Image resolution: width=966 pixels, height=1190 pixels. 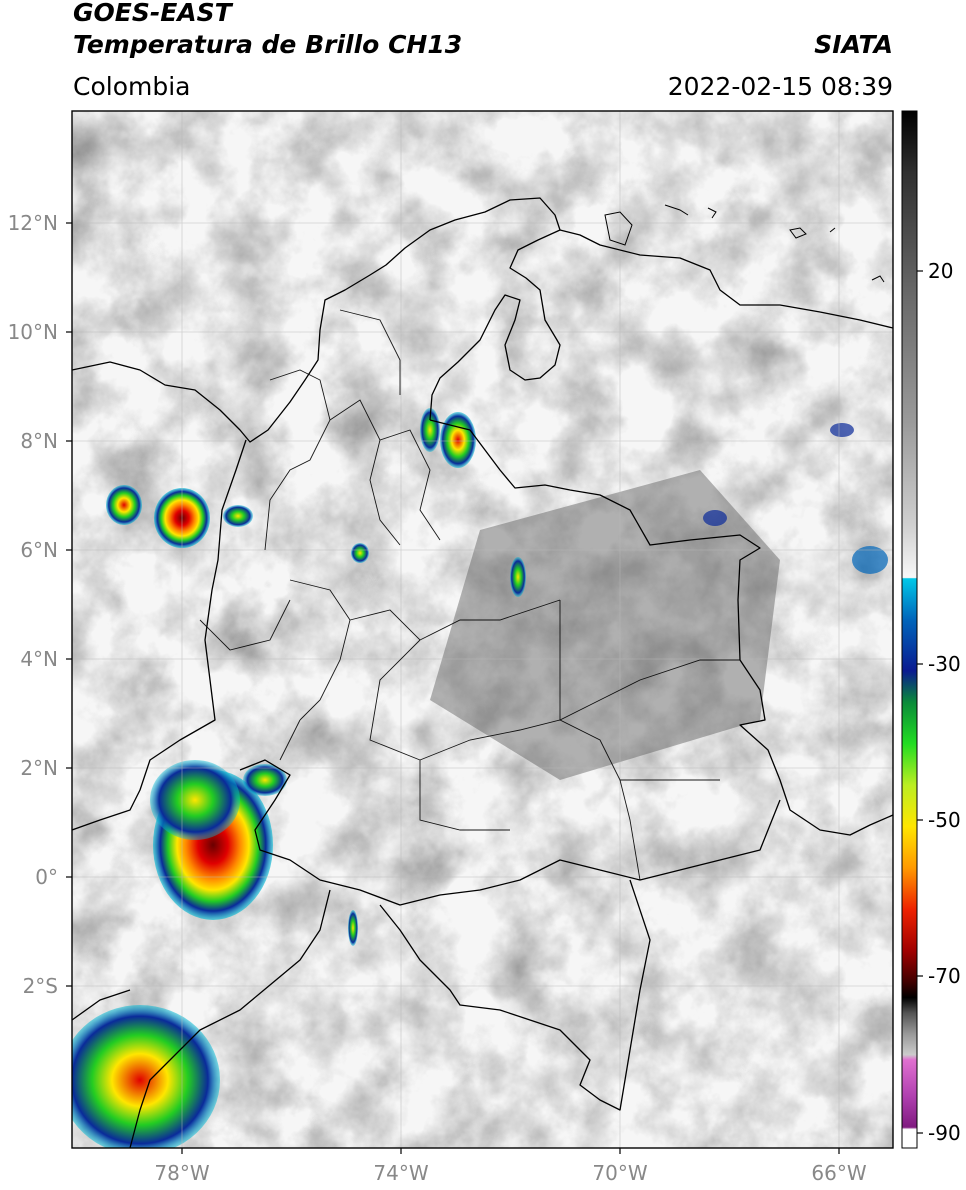 I want to click on lat-label-0: 0°, so click(x=46, y=877).